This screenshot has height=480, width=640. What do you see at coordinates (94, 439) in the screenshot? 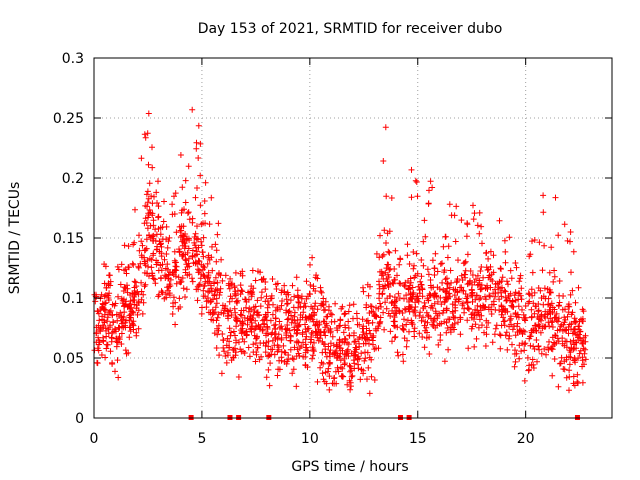
I see `x-tick-label: 0` at bounding box center [94, 439].